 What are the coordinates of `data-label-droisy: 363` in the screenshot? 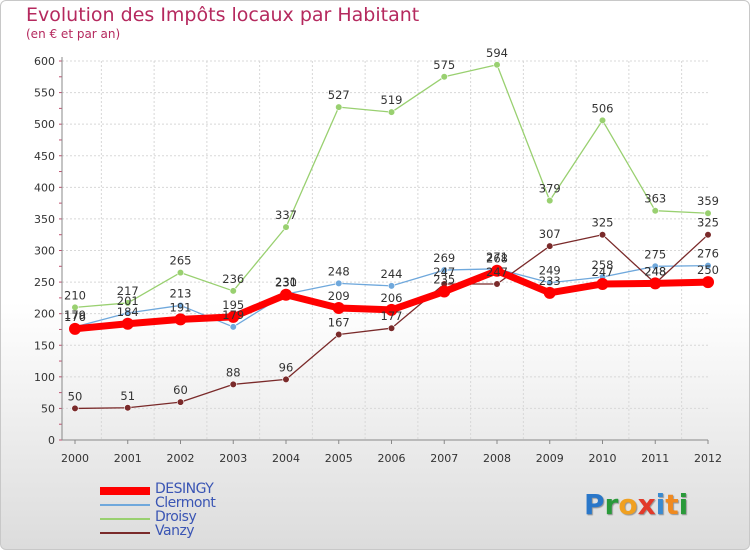 It's located at (655, 199).